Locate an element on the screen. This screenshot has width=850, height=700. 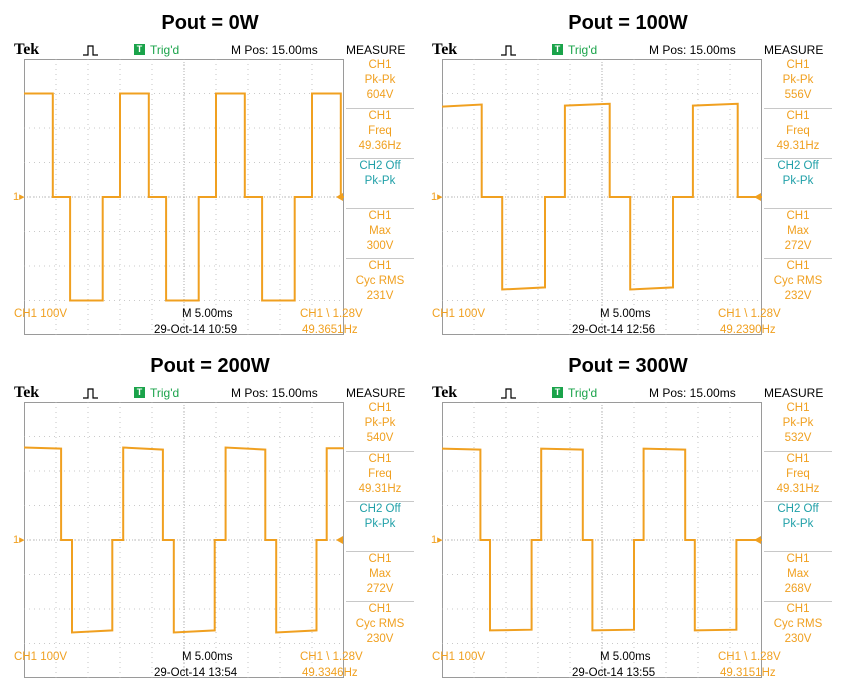
measurement-box: CH1 Freq 49.36Hz is located at coordinates (380, 132).